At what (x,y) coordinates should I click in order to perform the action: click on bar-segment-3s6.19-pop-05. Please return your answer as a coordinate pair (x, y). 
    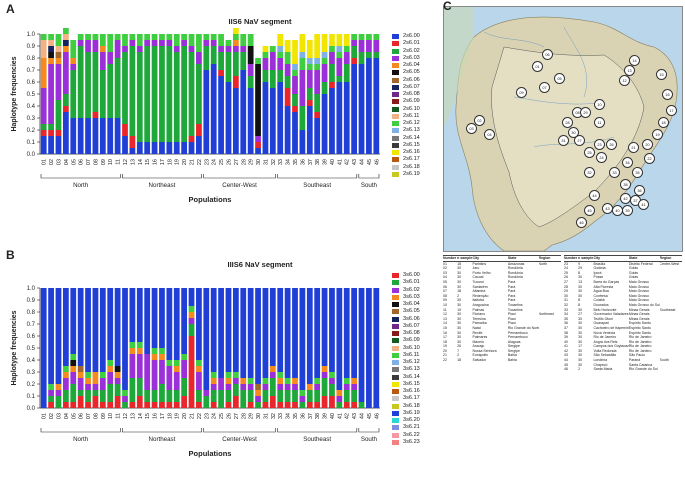
    Looking at the image, I should click on (73, 321).